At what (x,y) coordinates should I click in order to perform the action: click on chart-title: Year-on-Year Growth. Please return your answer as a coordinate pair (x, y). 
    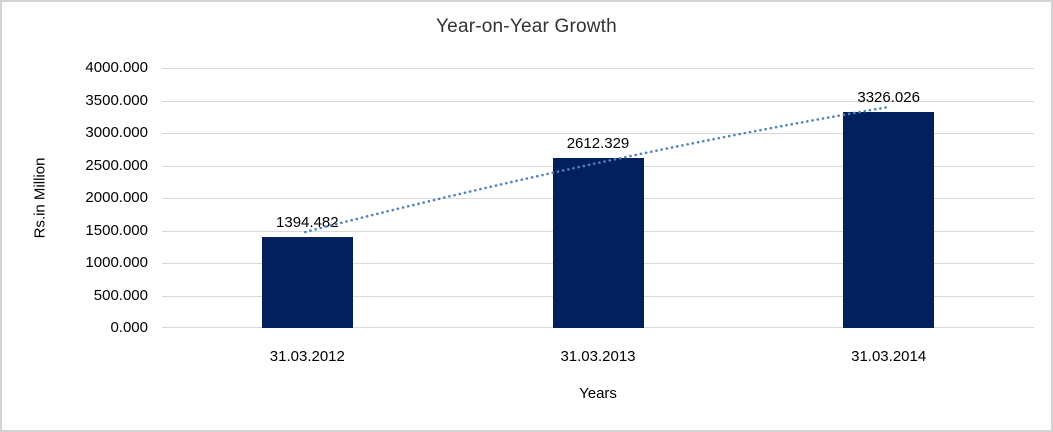
    Looking at the image, I should click on (526, 26).